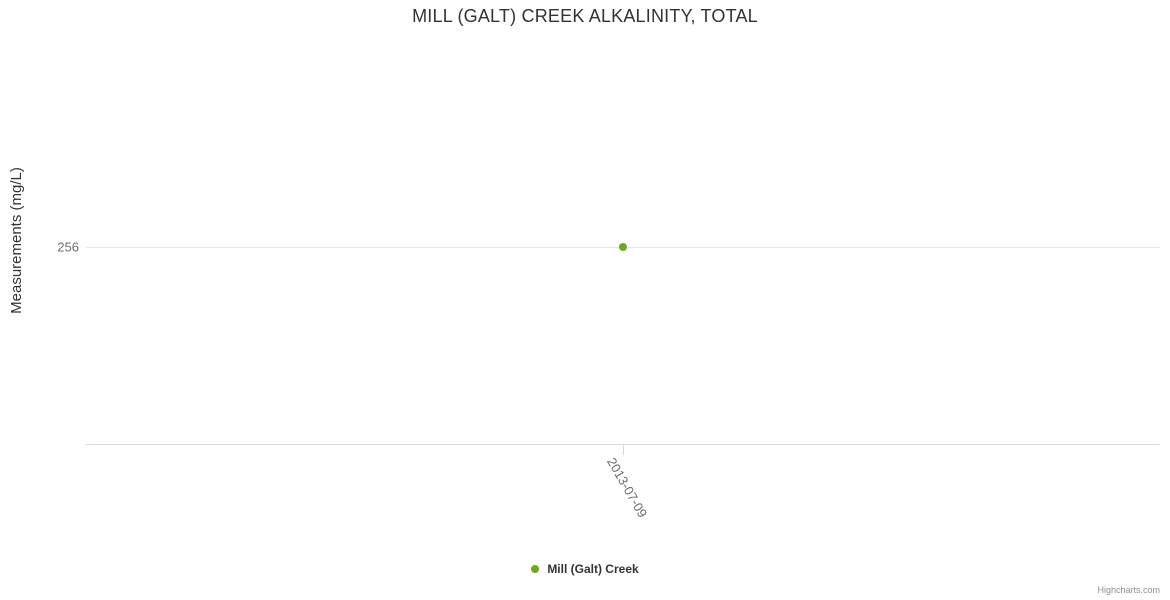 The image size is (1170, 600). Describe the element at coordinates (593, 569) in the screenshot. I see `legend-item-label: Mill (Galt) Creek` at that location.